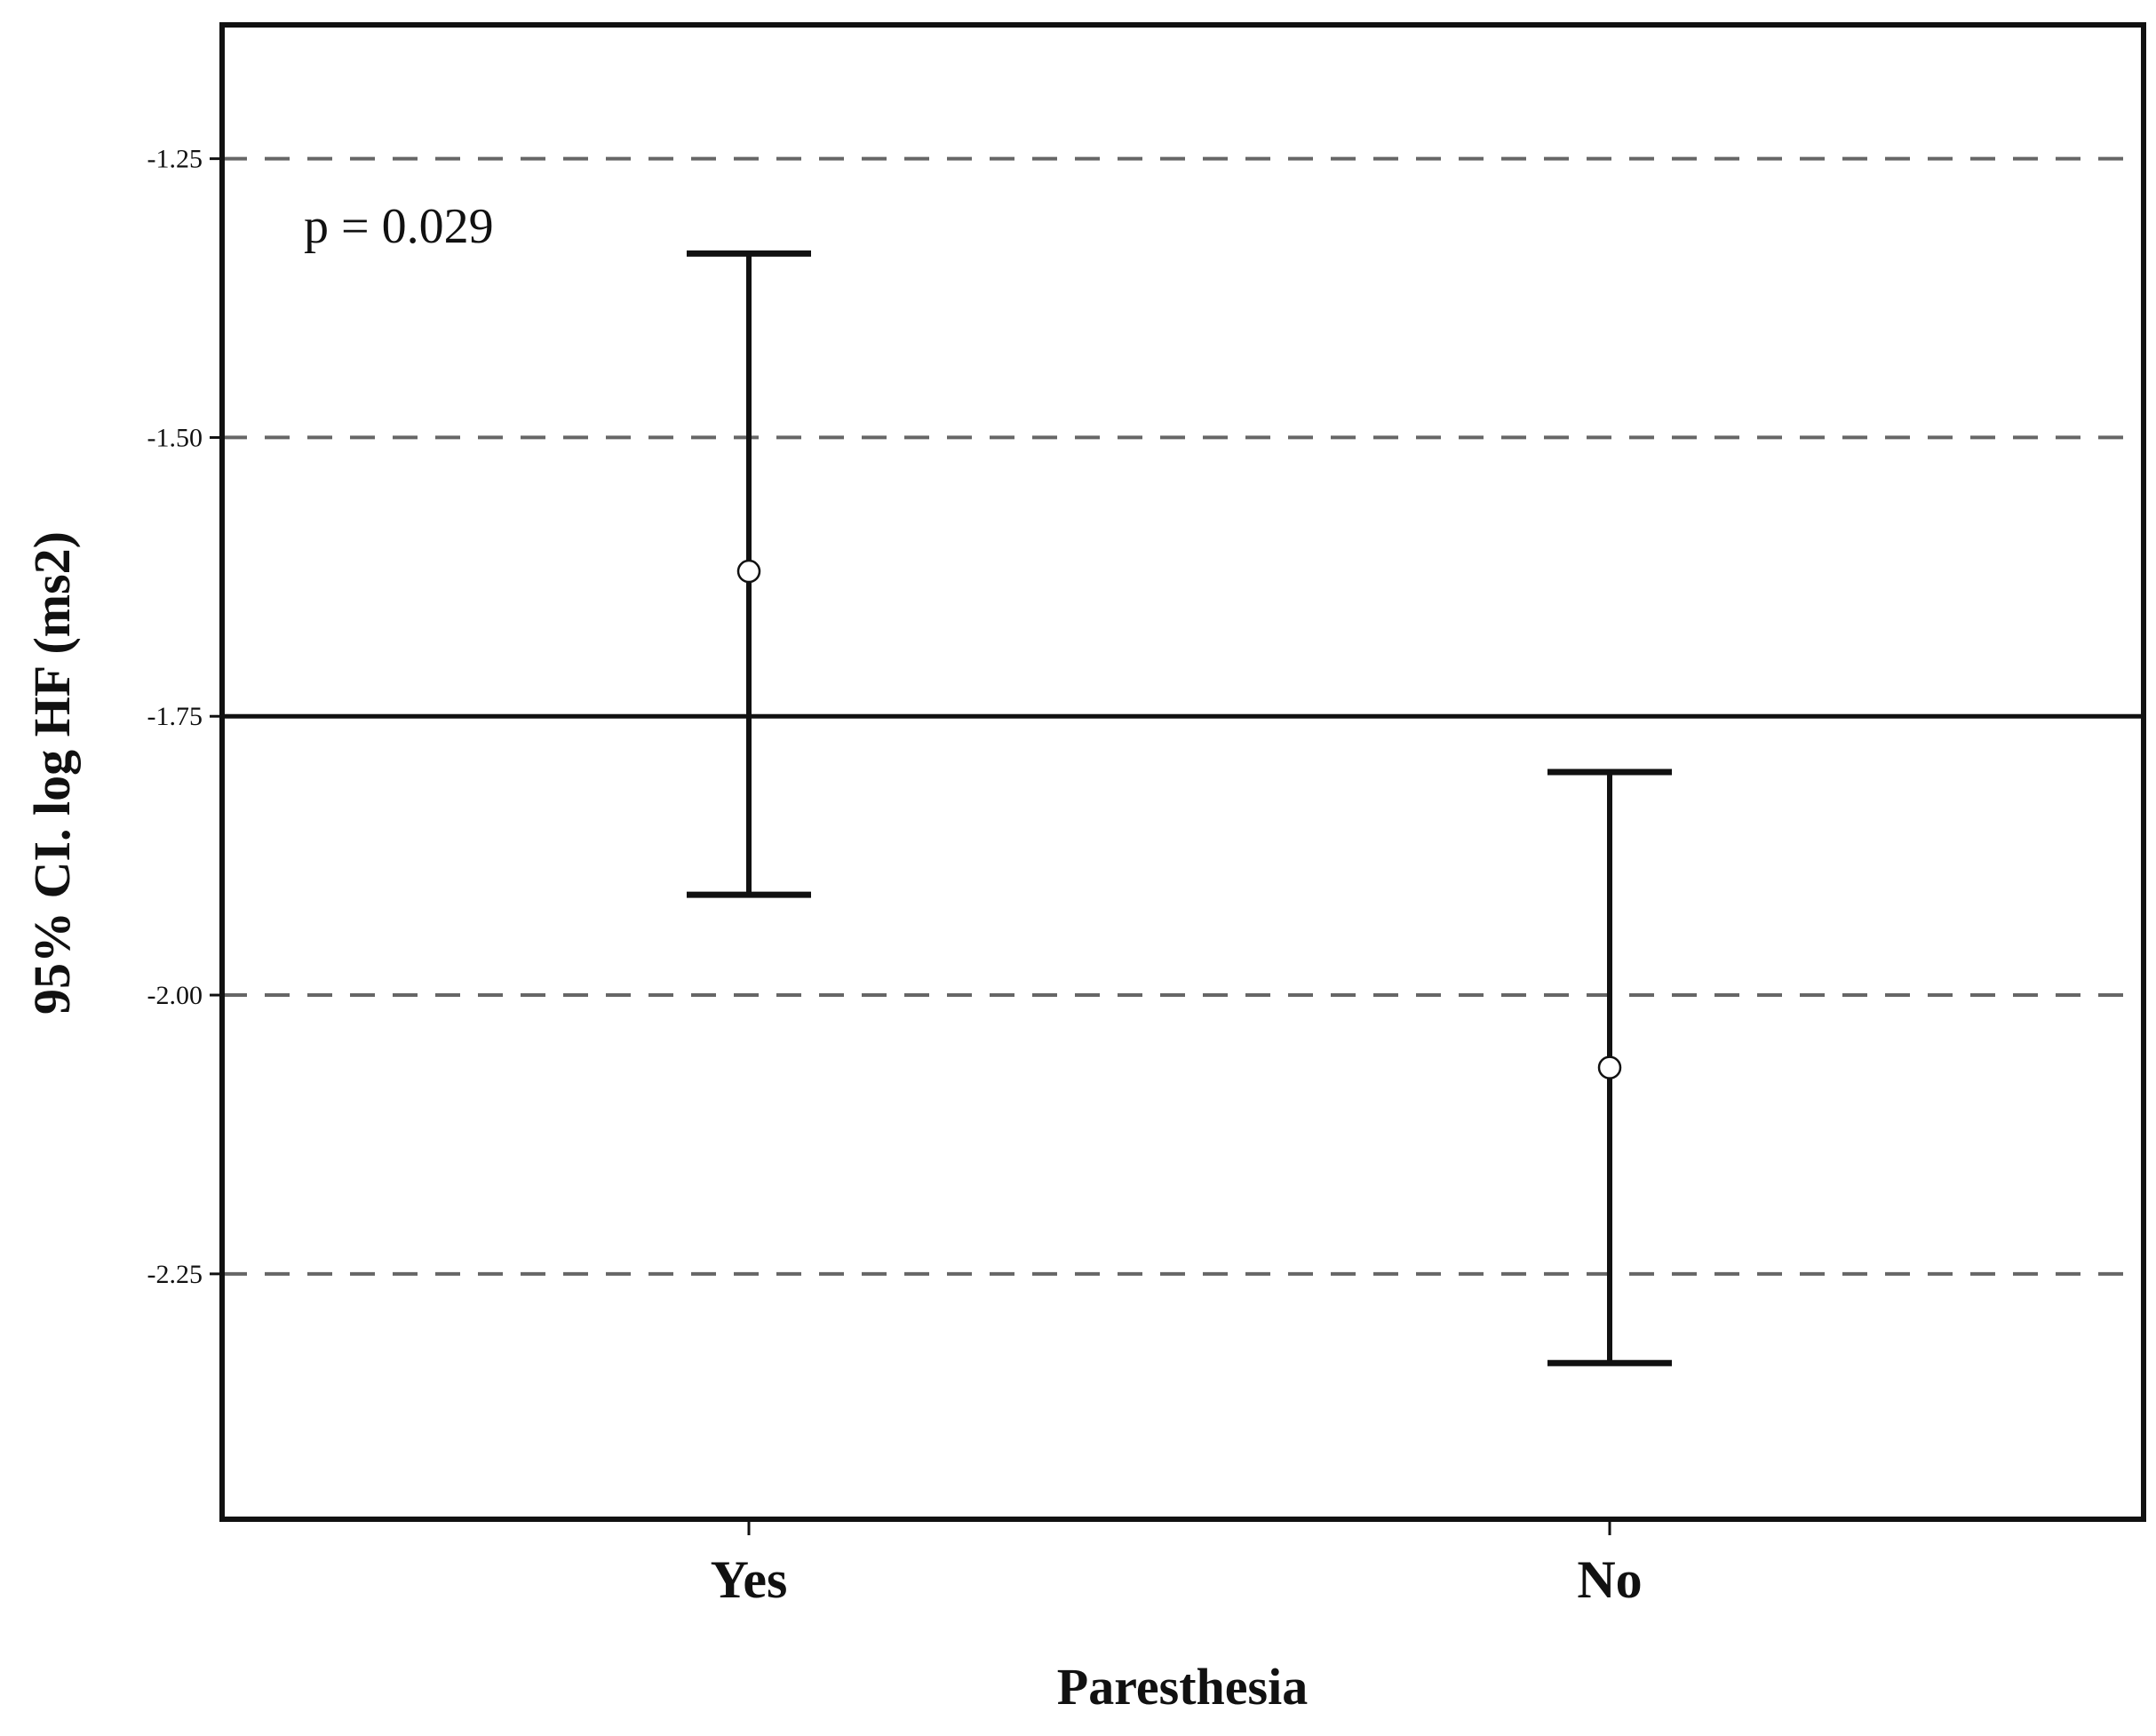 This screenshot has height=1736, width=2156. I want to click on x-axis-title: Paresthesia, so click(1182, 1687).